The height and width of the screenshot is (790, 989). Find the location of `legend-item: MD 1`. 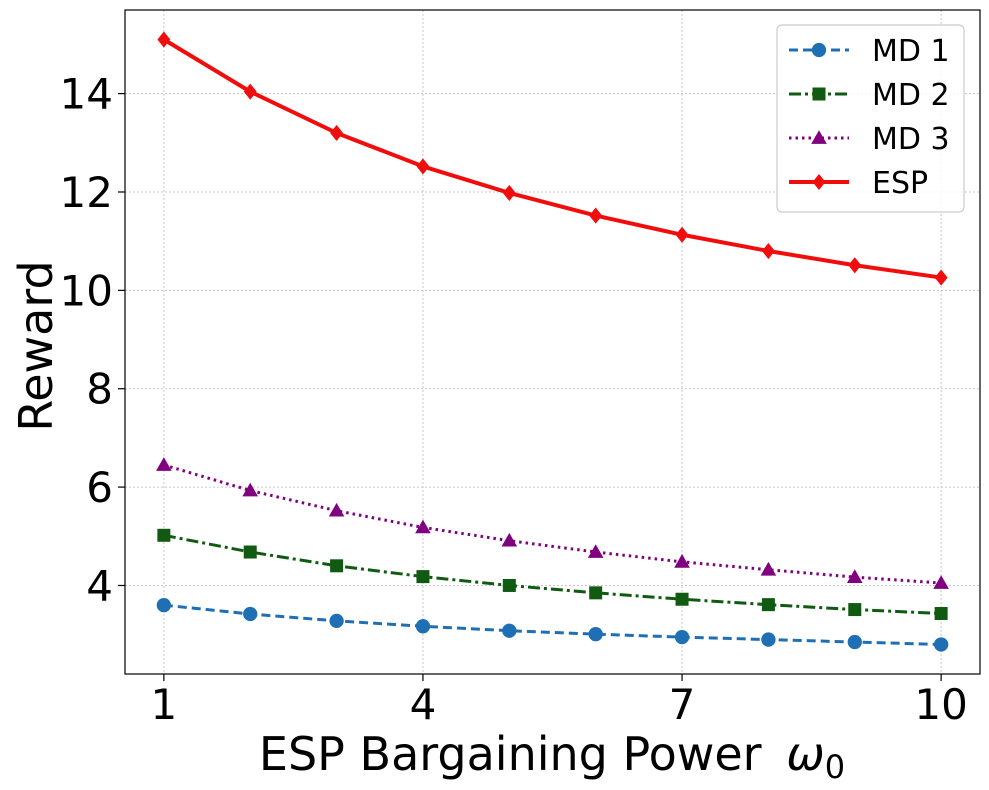

legend-item: MD 1 is located at coordinates (869, 51).